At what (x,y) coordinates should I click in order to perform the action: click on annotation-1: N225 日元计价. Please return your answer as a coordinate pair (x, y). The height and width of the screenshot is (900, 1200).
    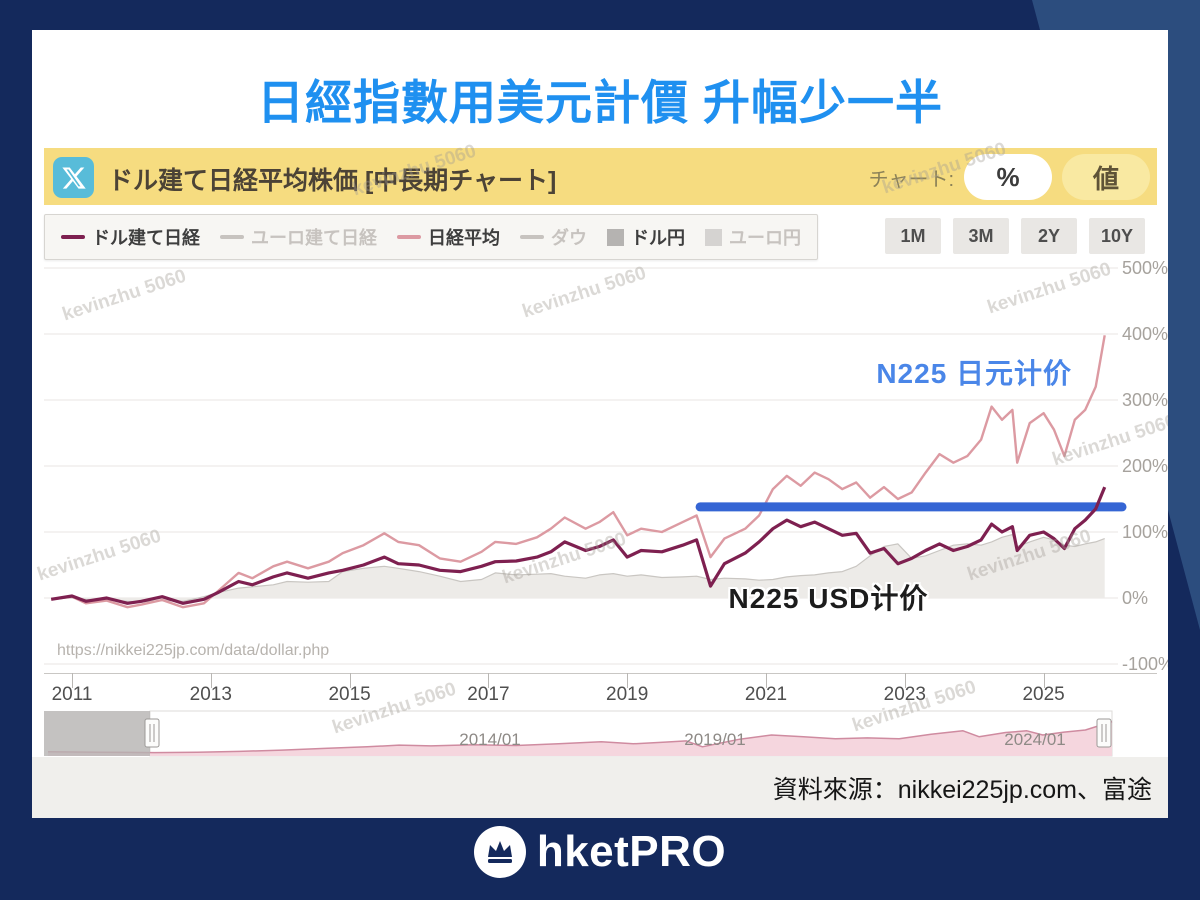
    Looking at the image, I should click on (974, 374).